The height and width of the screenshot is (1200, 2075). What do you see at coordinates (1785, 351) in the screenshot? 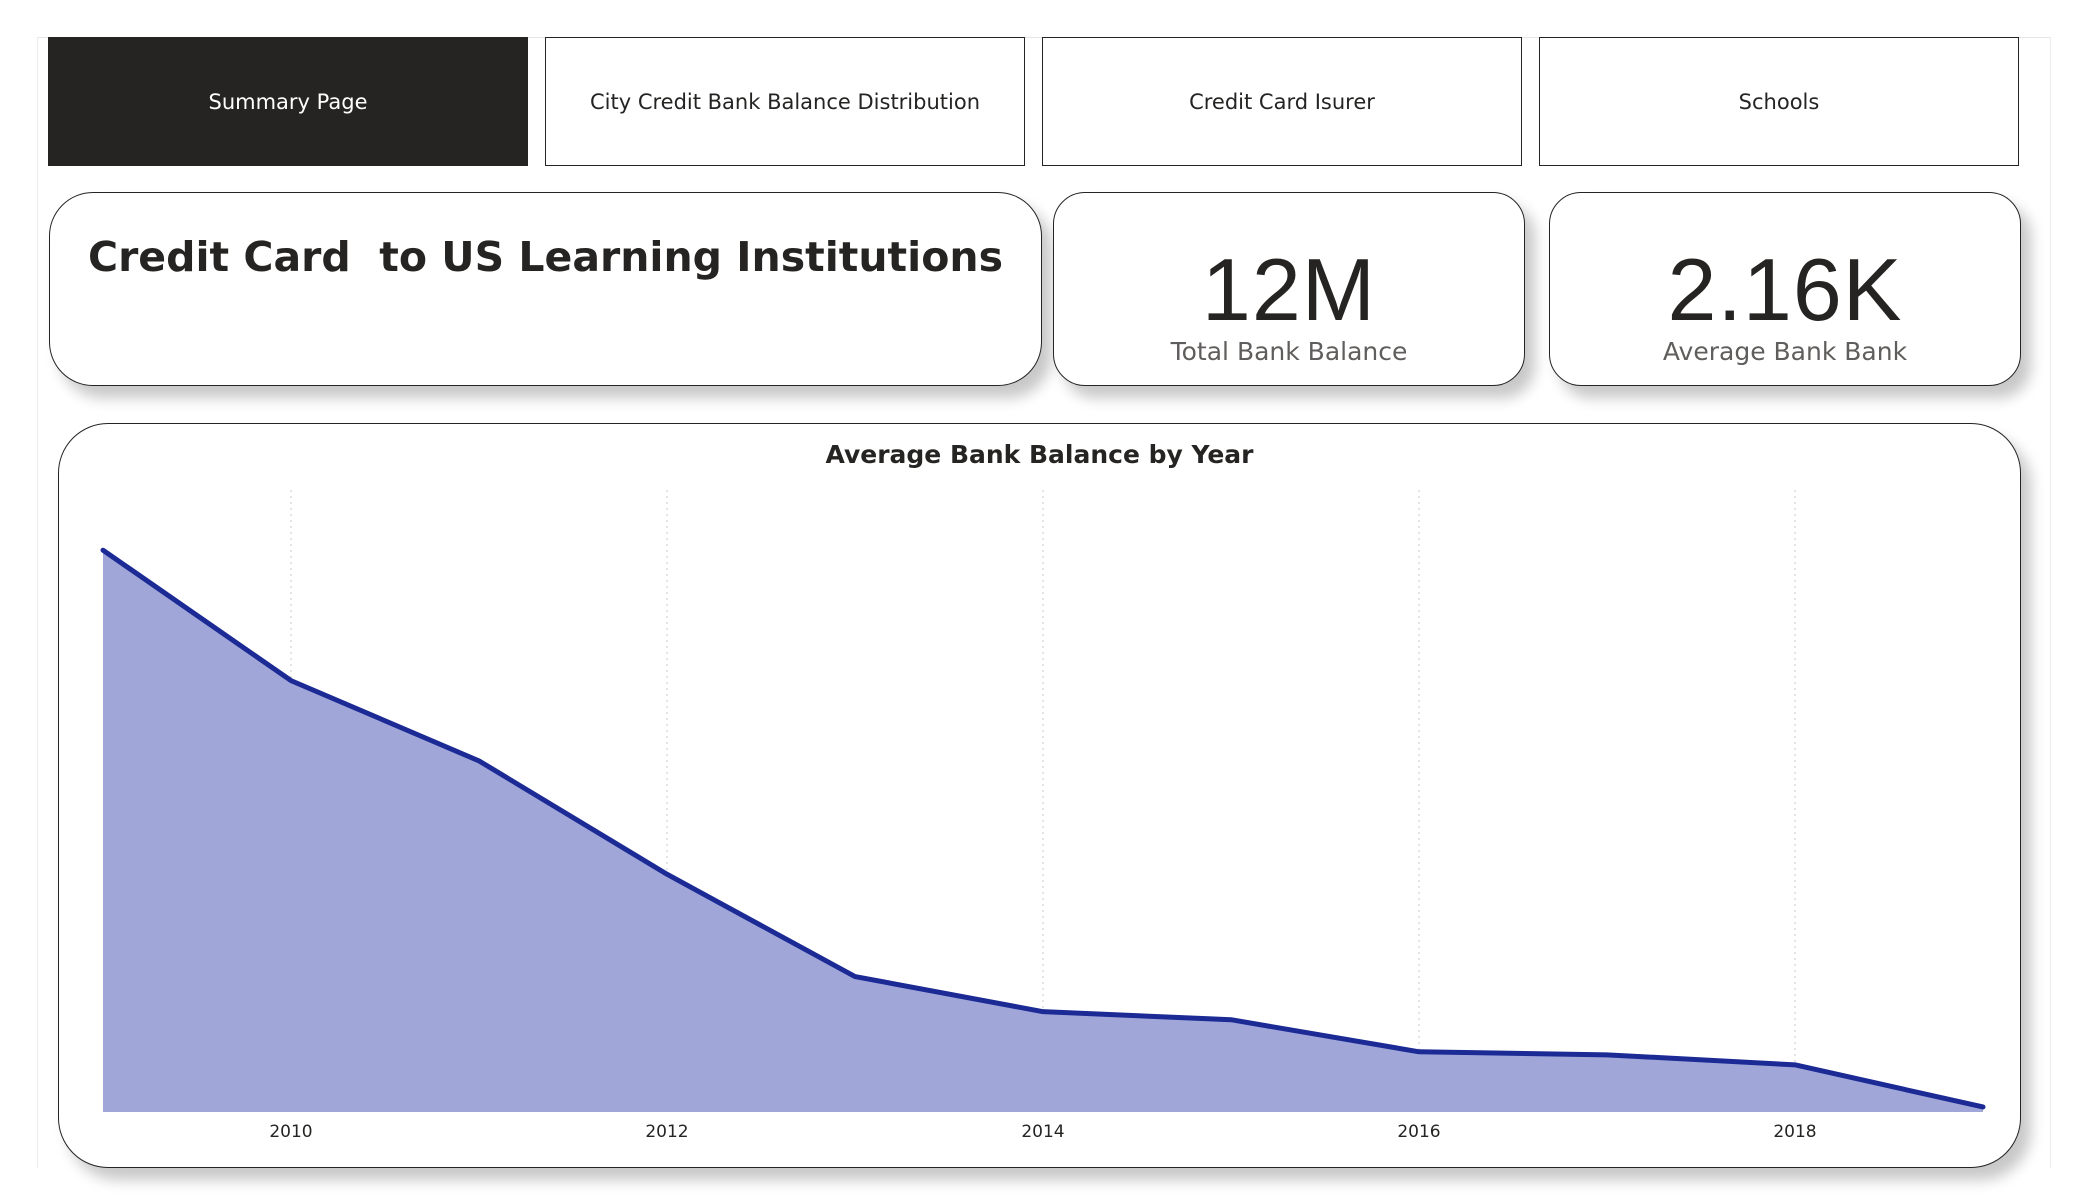
I see `kpi-average-label: Average Bank Bank` at bounding box center [1785, 351].